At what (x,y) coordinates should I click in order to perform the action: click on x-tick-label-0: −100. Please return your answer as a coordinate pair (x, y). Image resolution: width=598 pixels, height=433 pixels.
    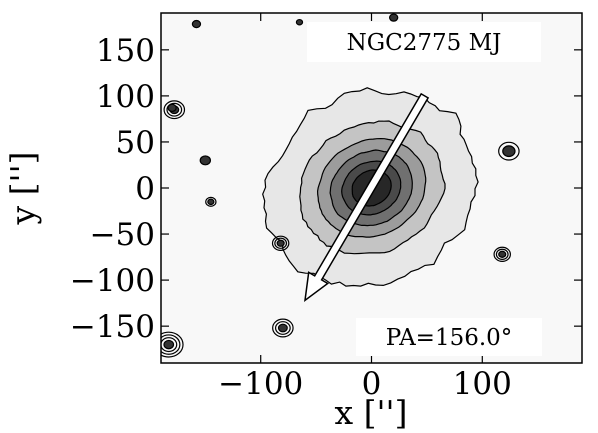
    Looking at the image, I should click on (260, 384).